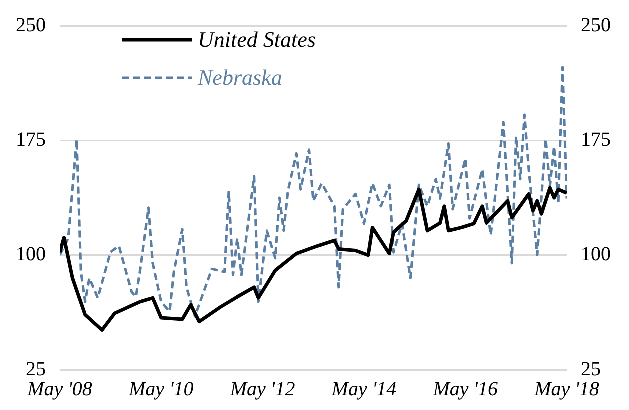  I want to click on x-tick-label: May '08, so click(59, 389).